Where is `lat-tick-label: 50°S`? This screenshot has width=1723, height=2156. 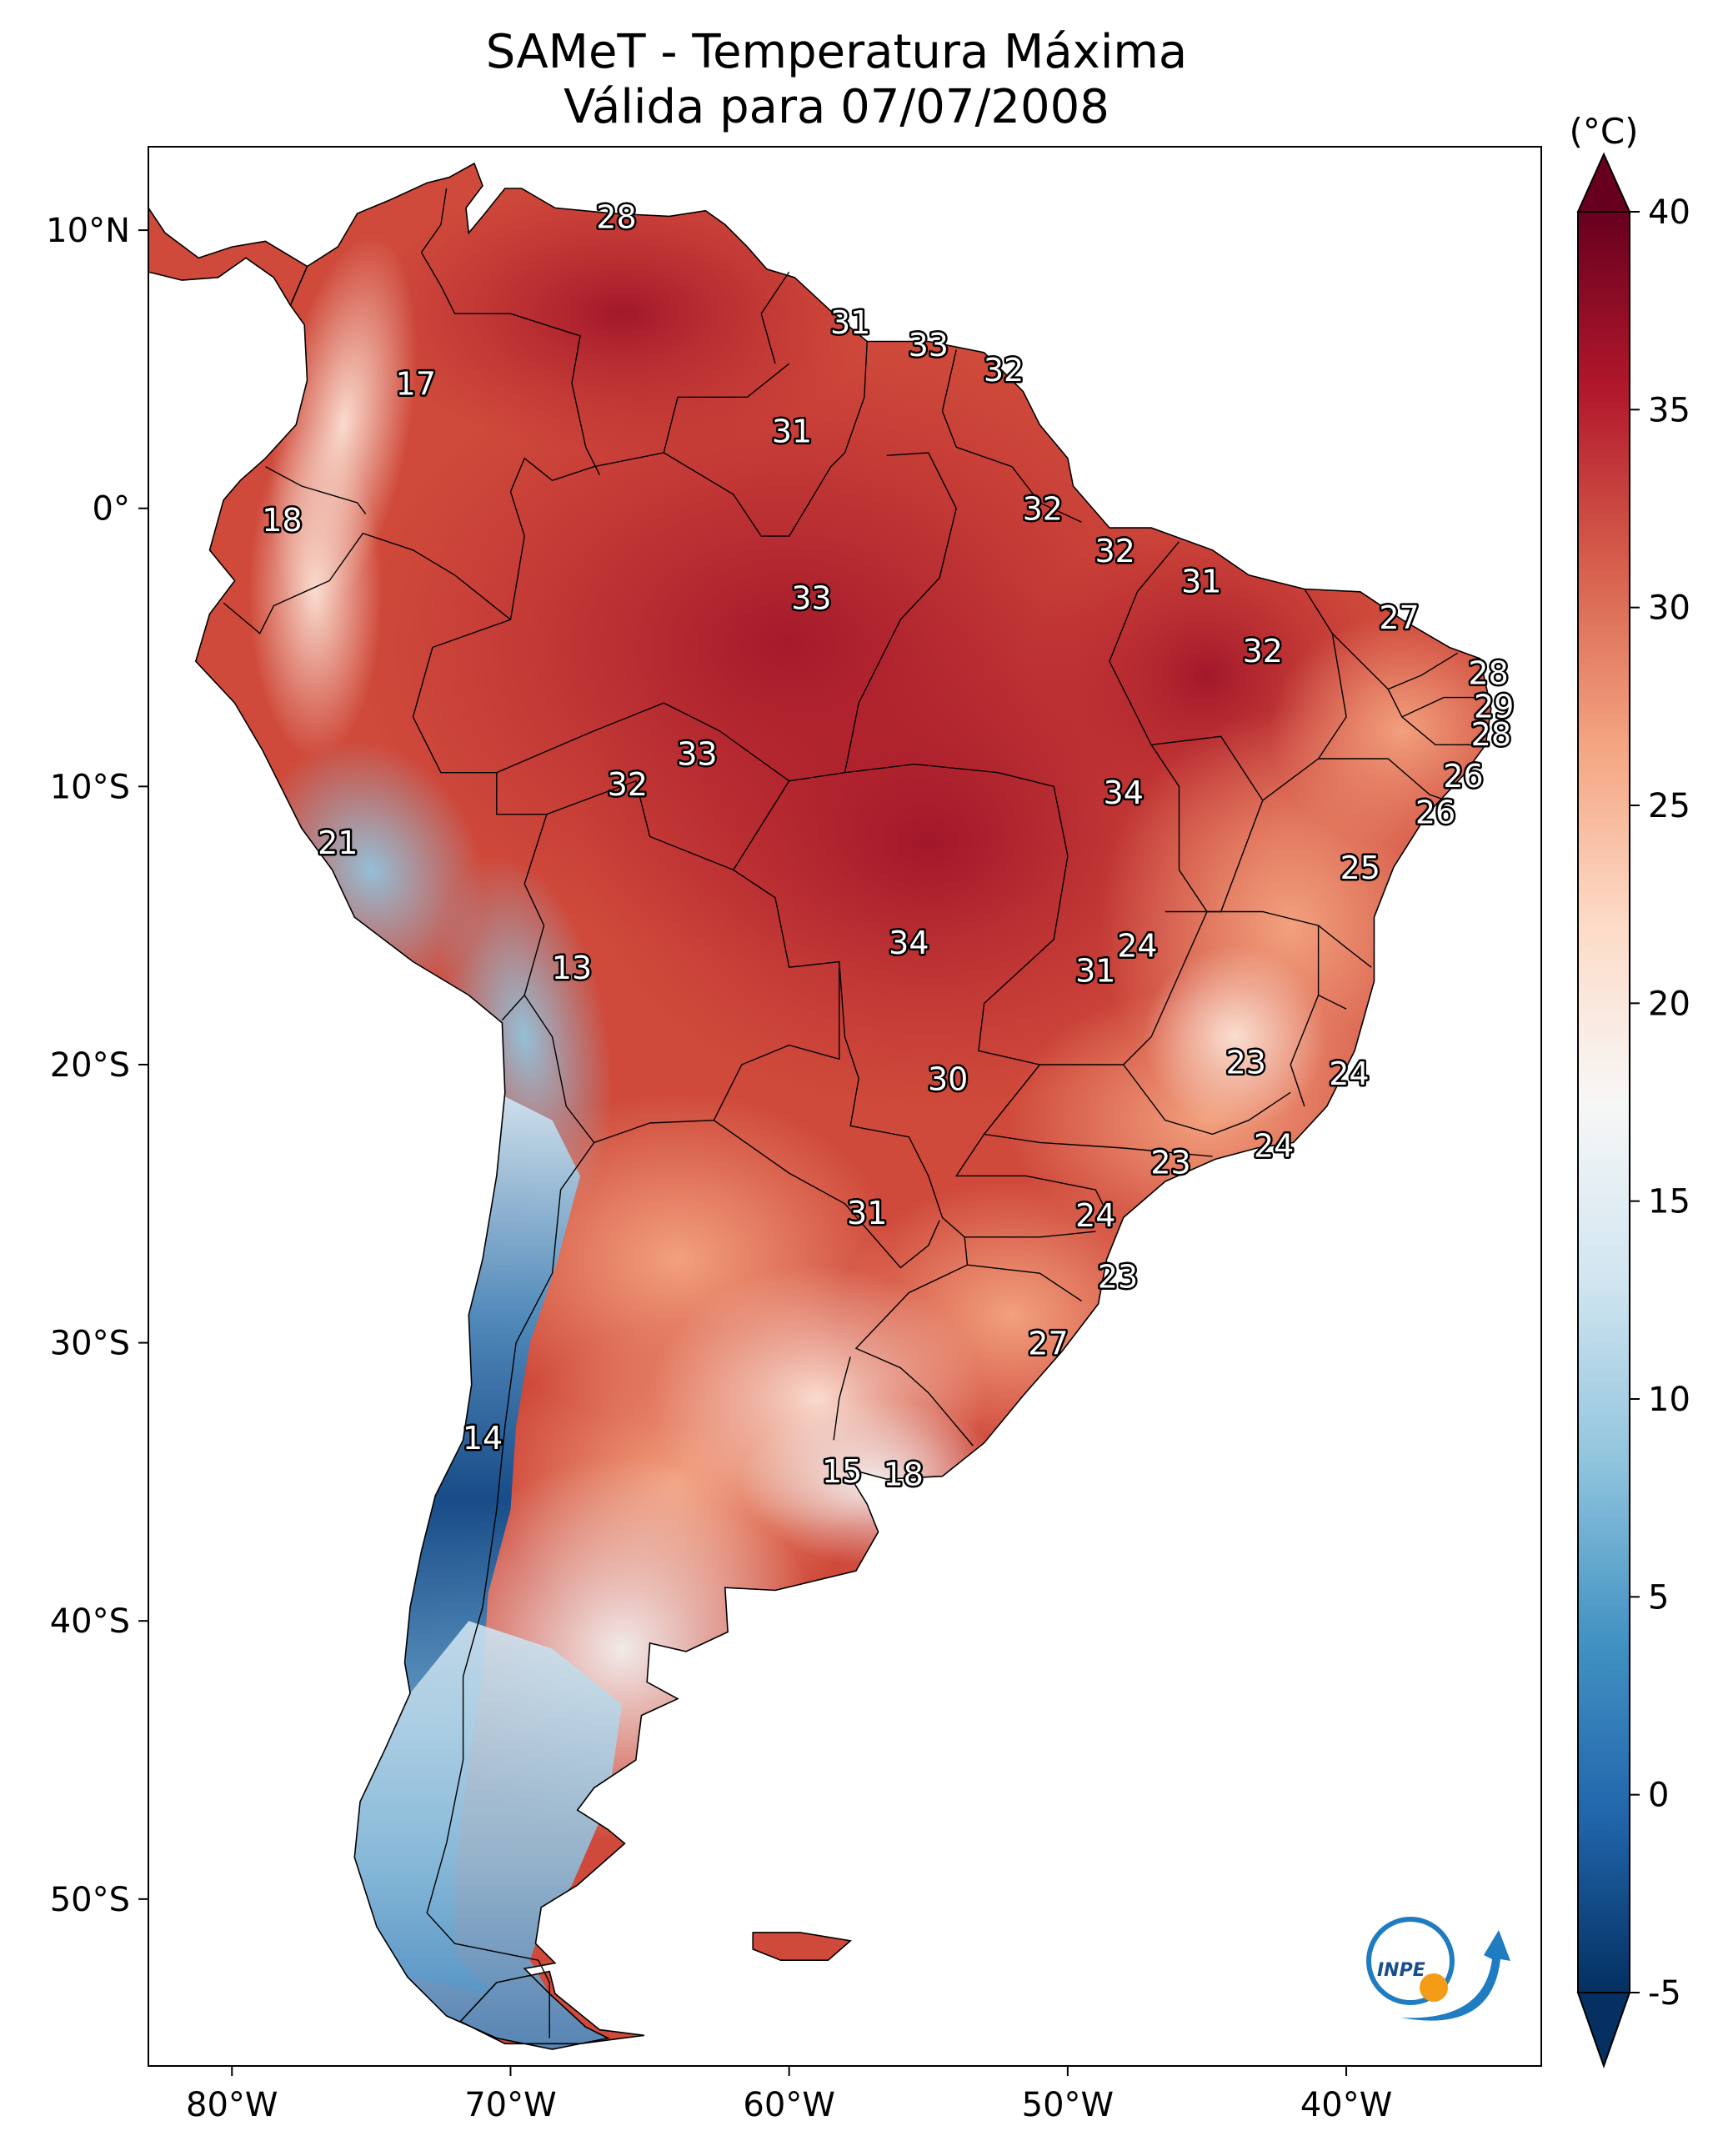
lat-tick-label: 50°S is located at coordinates (90, 1900).